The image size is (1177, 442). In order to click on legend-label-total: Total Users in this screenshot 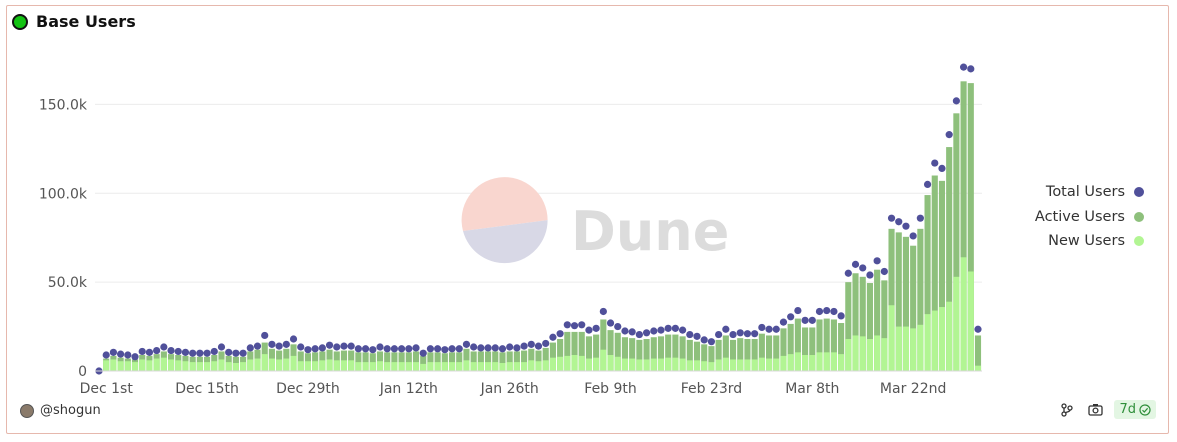, I will do `click(1085, 192)`.